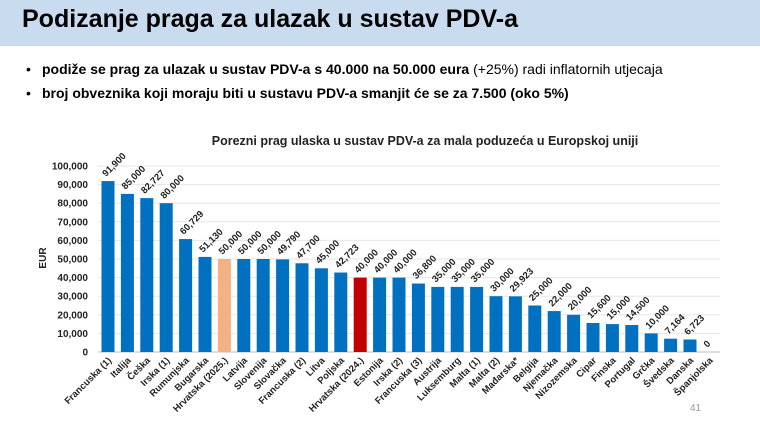 This screenshot has width=760, height=428. Describe the element at coordinates (708, 345) in the screenshot. I see `data-label: 0` at that location.